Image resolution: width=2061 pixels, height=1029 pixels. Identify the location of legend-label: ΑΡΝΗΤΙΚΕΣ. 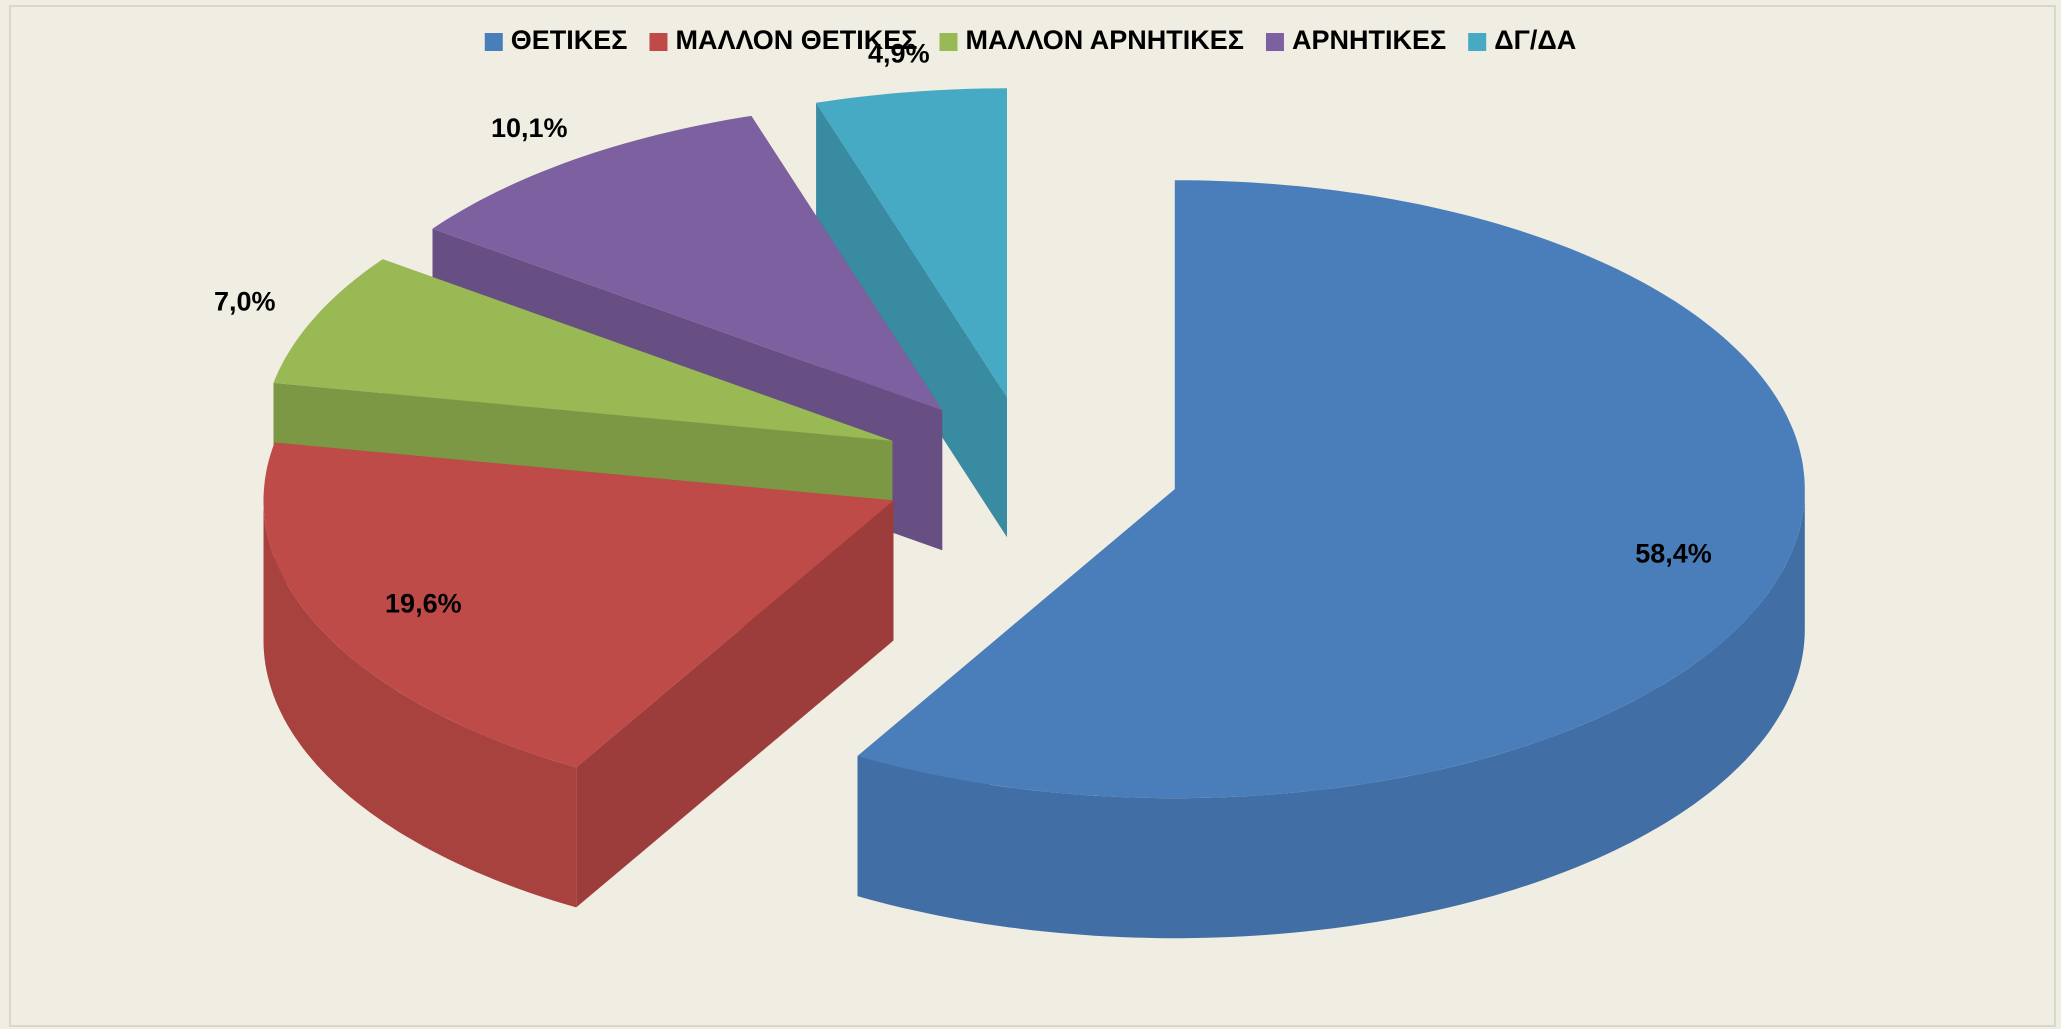
(1369, 40).